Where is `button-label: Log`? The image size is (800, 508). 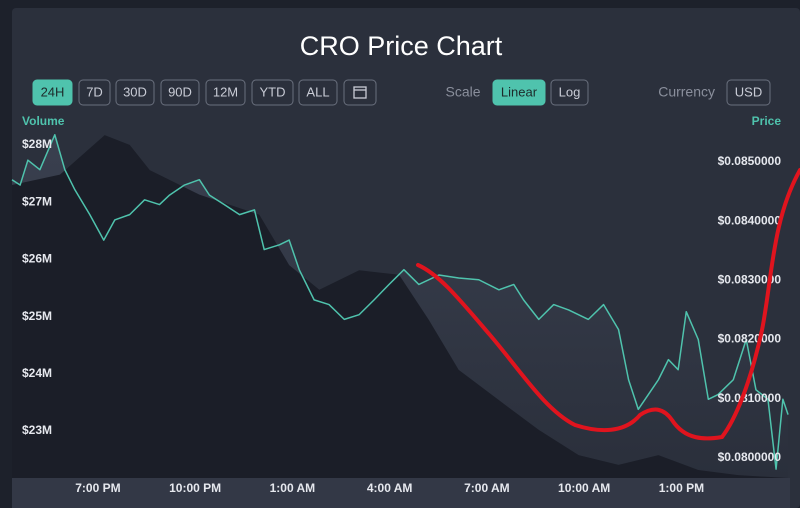
button-label: Log is located at coordinates (570, 91).